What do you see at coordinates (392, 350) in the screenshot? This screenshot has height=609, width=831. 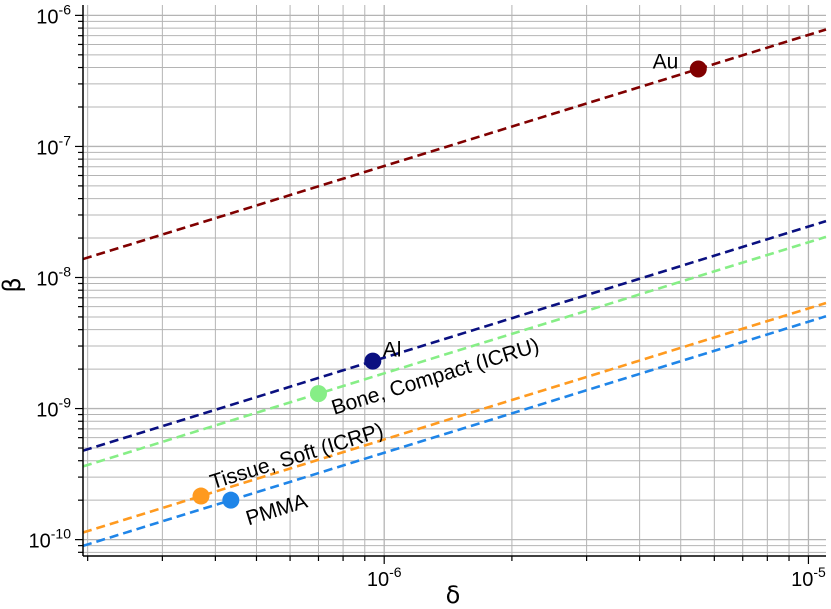 I see `series-label: Al` at bounding box center [392, 350].